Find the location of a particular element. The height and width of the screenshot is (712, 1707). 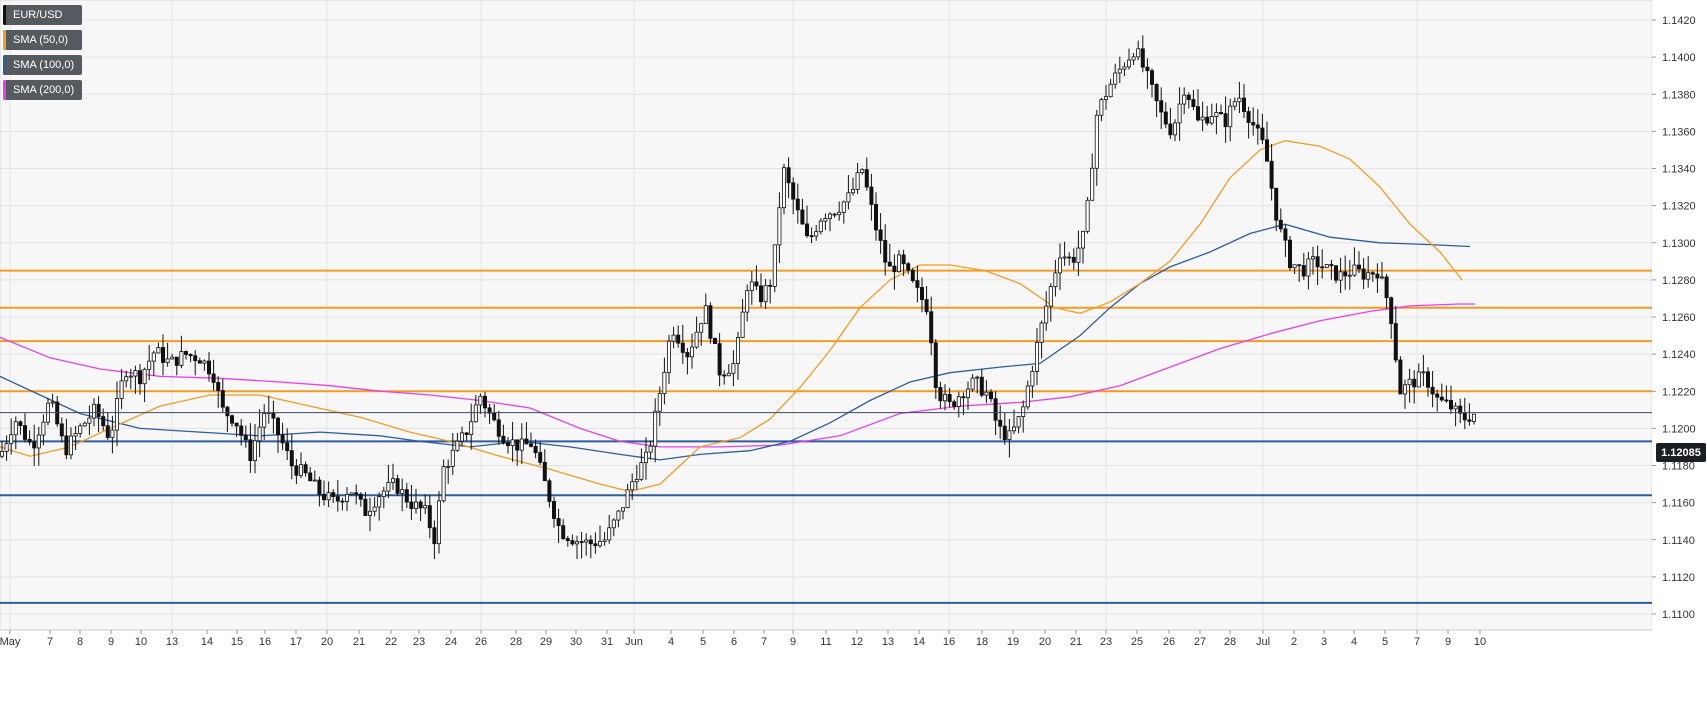

x-tick-label: 21 is located at coordinates (1076, 642).